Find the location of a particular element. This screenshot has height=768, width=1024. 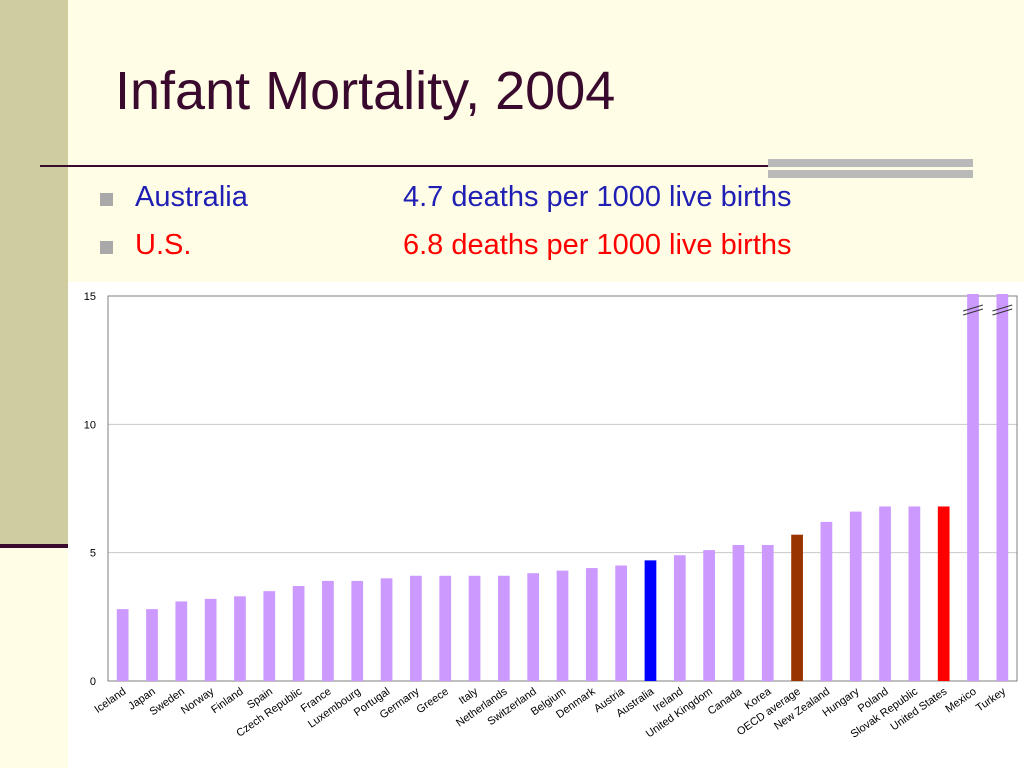

y-tick-label: 15 is located at coordinates (90, 297).